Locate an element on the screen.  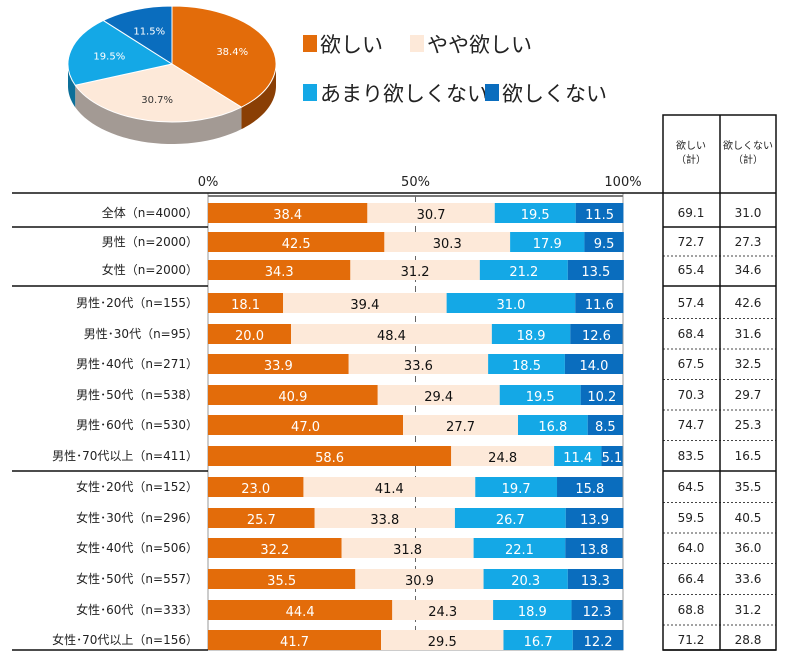
bar-value-label: 30.9 is located at coordinates (419, 581).